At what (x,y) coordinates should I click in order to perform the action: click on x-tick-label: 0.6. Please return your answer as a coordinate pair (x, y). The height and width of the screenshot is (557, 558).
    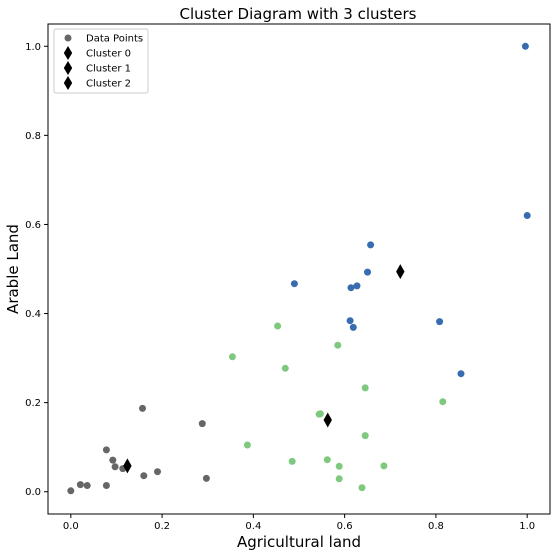
    Looking at the image, I should click on (345, 526).